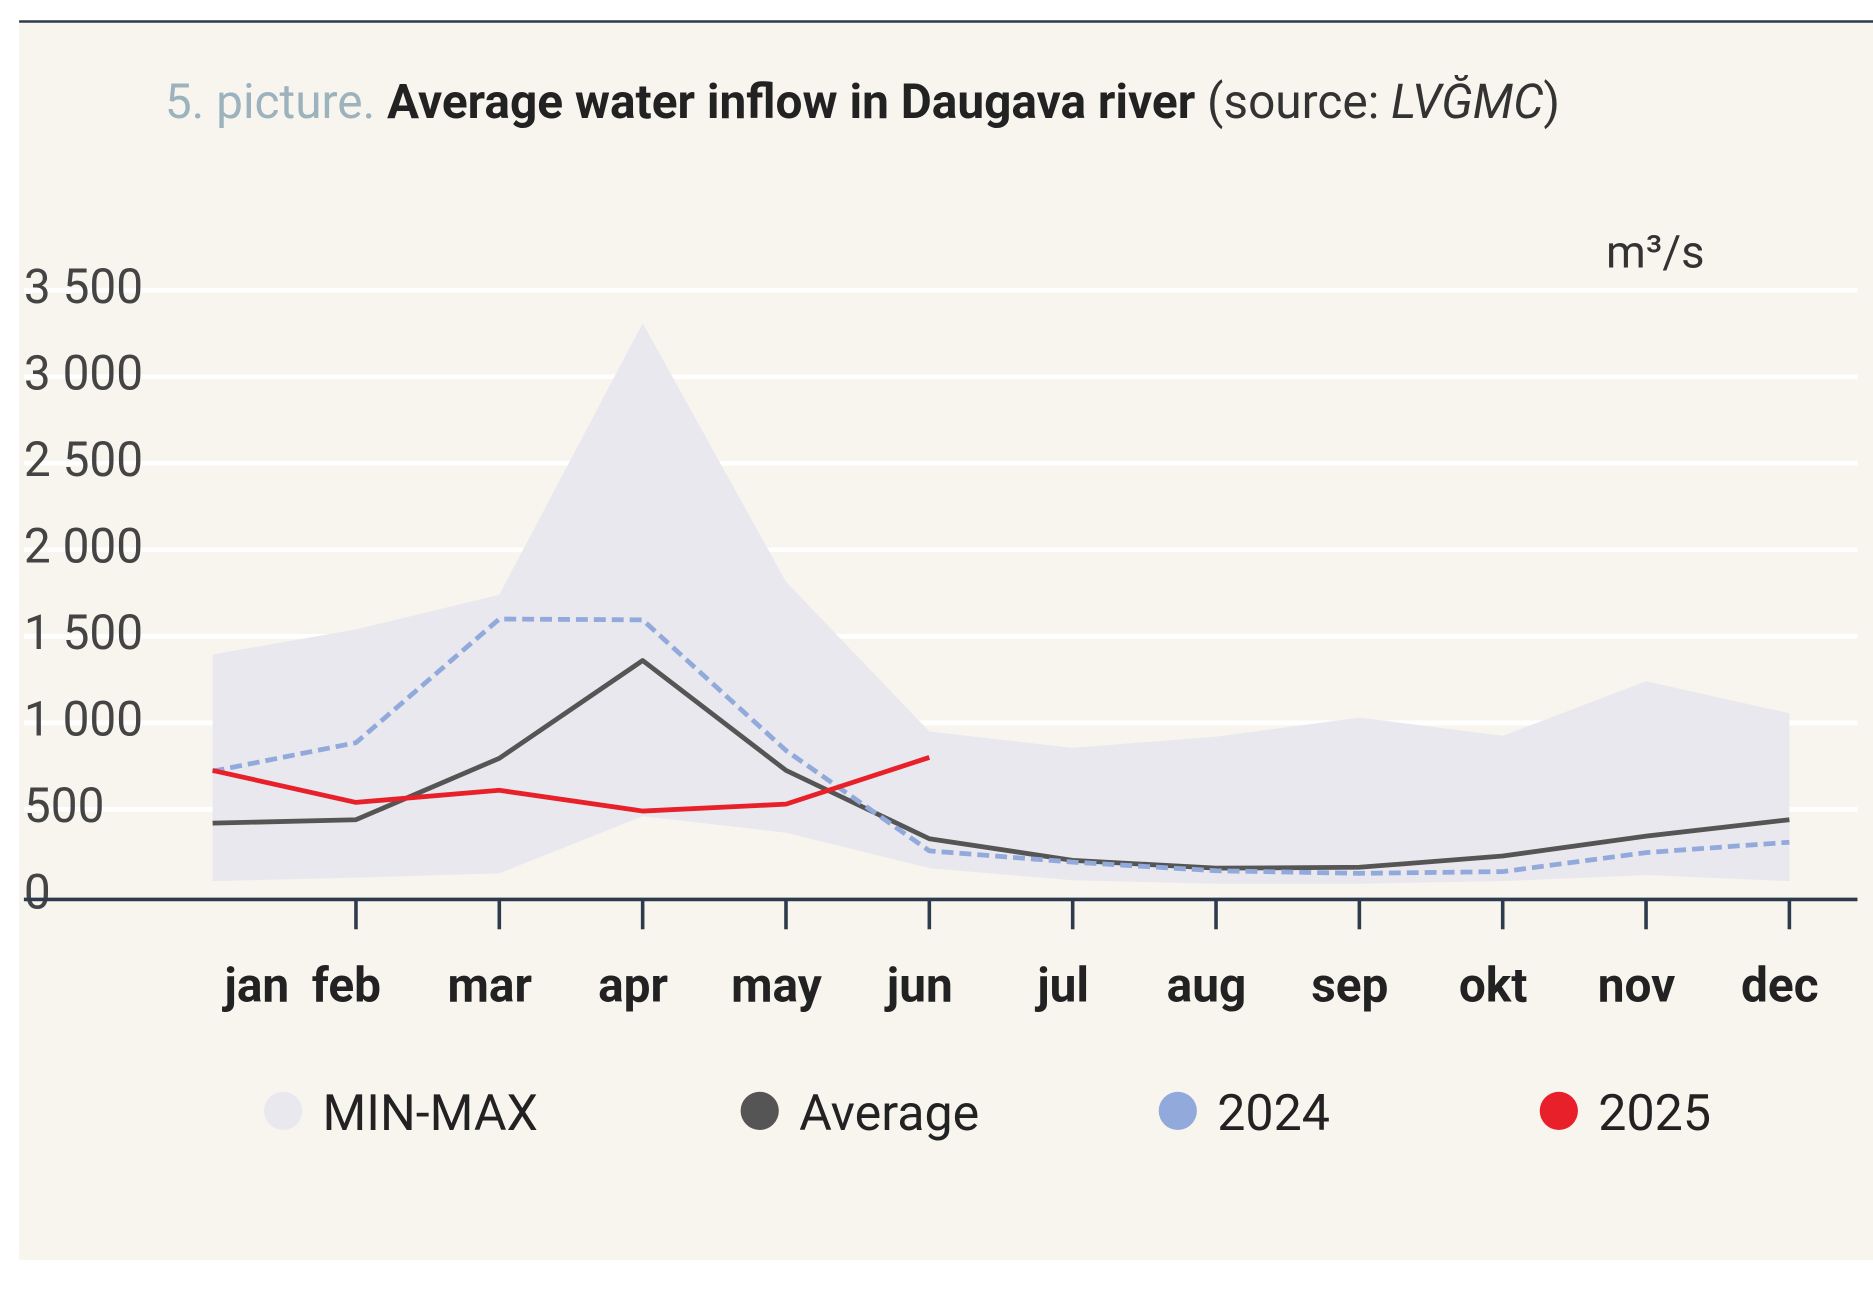  I want to click on x-tick-label: mar, so click(490, 986).